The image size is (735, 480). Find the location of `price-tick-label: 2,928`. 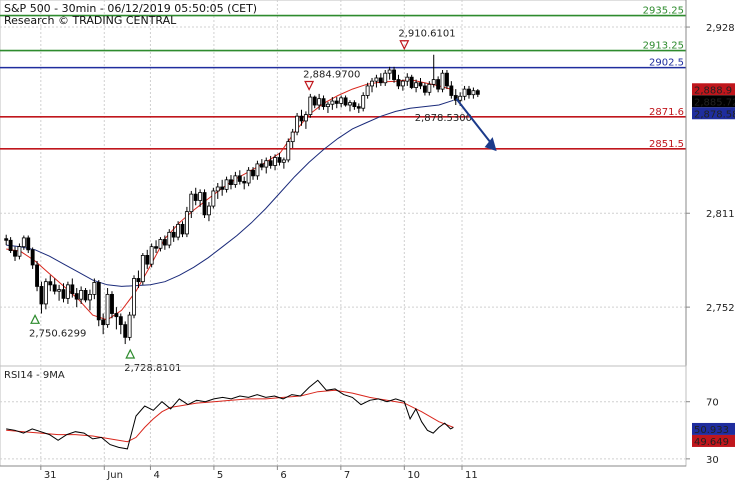

price-tick-label: 2,928 is located at coordinates (720, 28).